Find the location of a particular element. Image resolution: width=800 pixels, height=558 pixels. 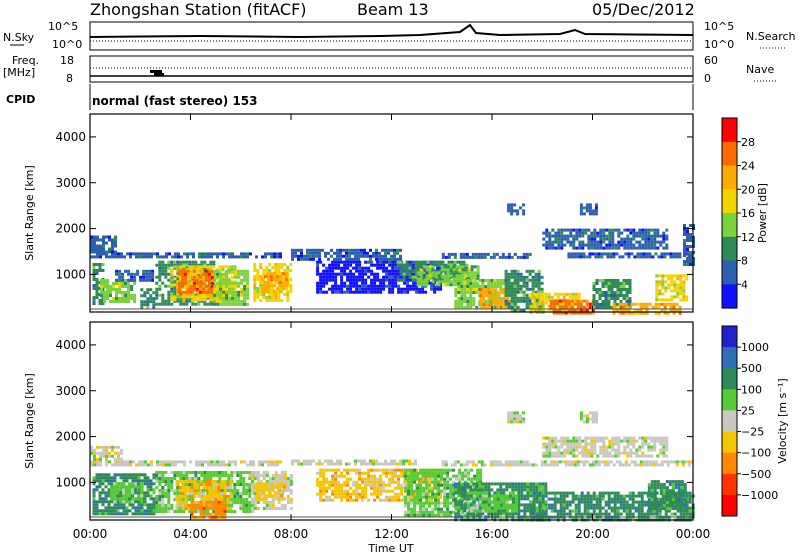

velocity-heatmap is located at coordinates (392, 466).